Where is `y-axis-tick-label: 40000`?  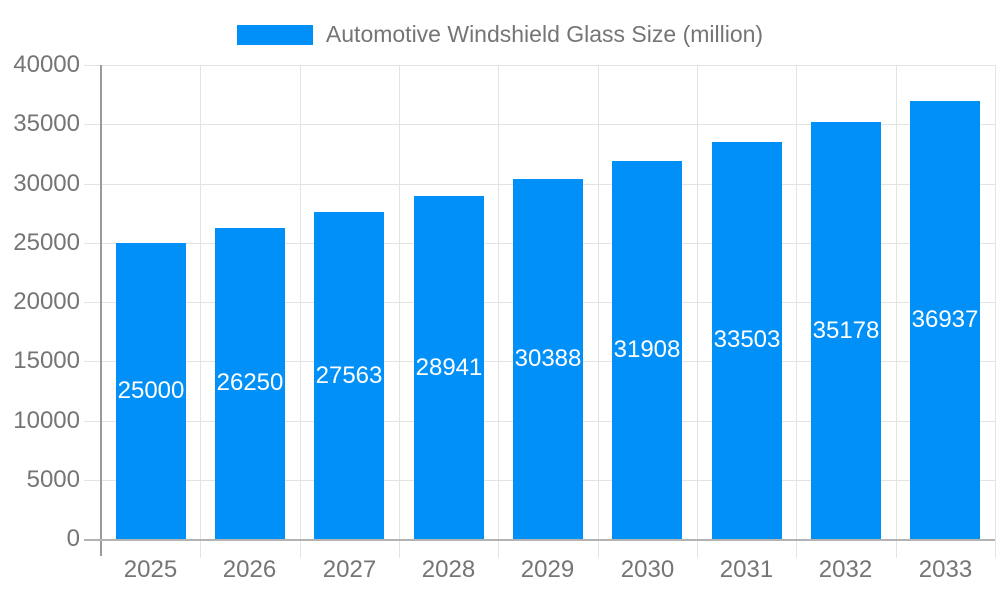 y-axis-tick-label: 40000 is located at coordinates (46, 64).